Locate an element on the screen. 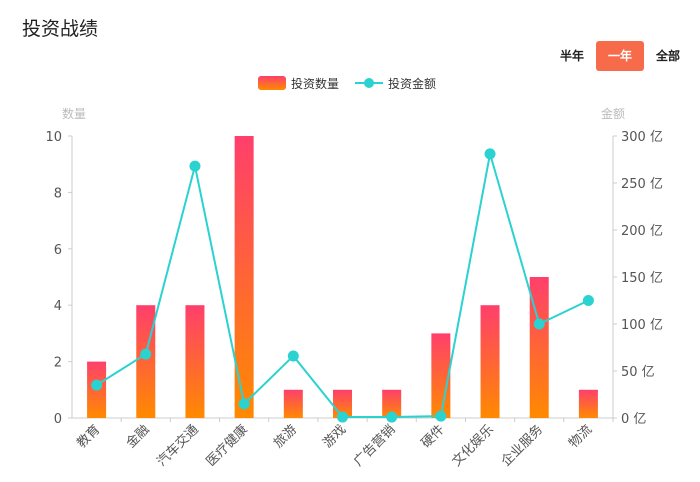  x-tick-label: 教育 is located at coordinates (89, 437).